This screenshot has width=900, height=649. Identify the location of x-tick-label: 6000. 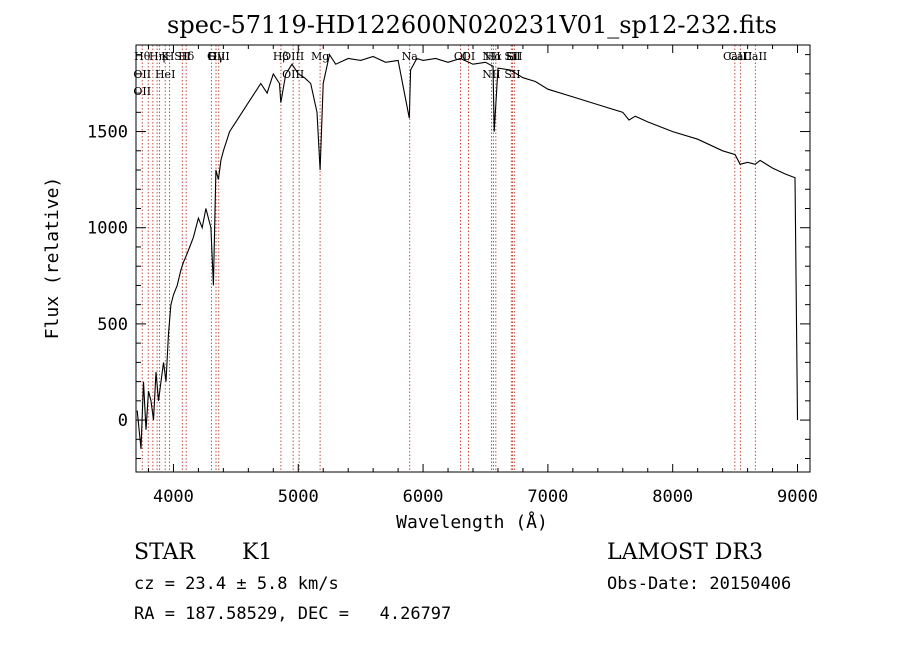
(423, 497).